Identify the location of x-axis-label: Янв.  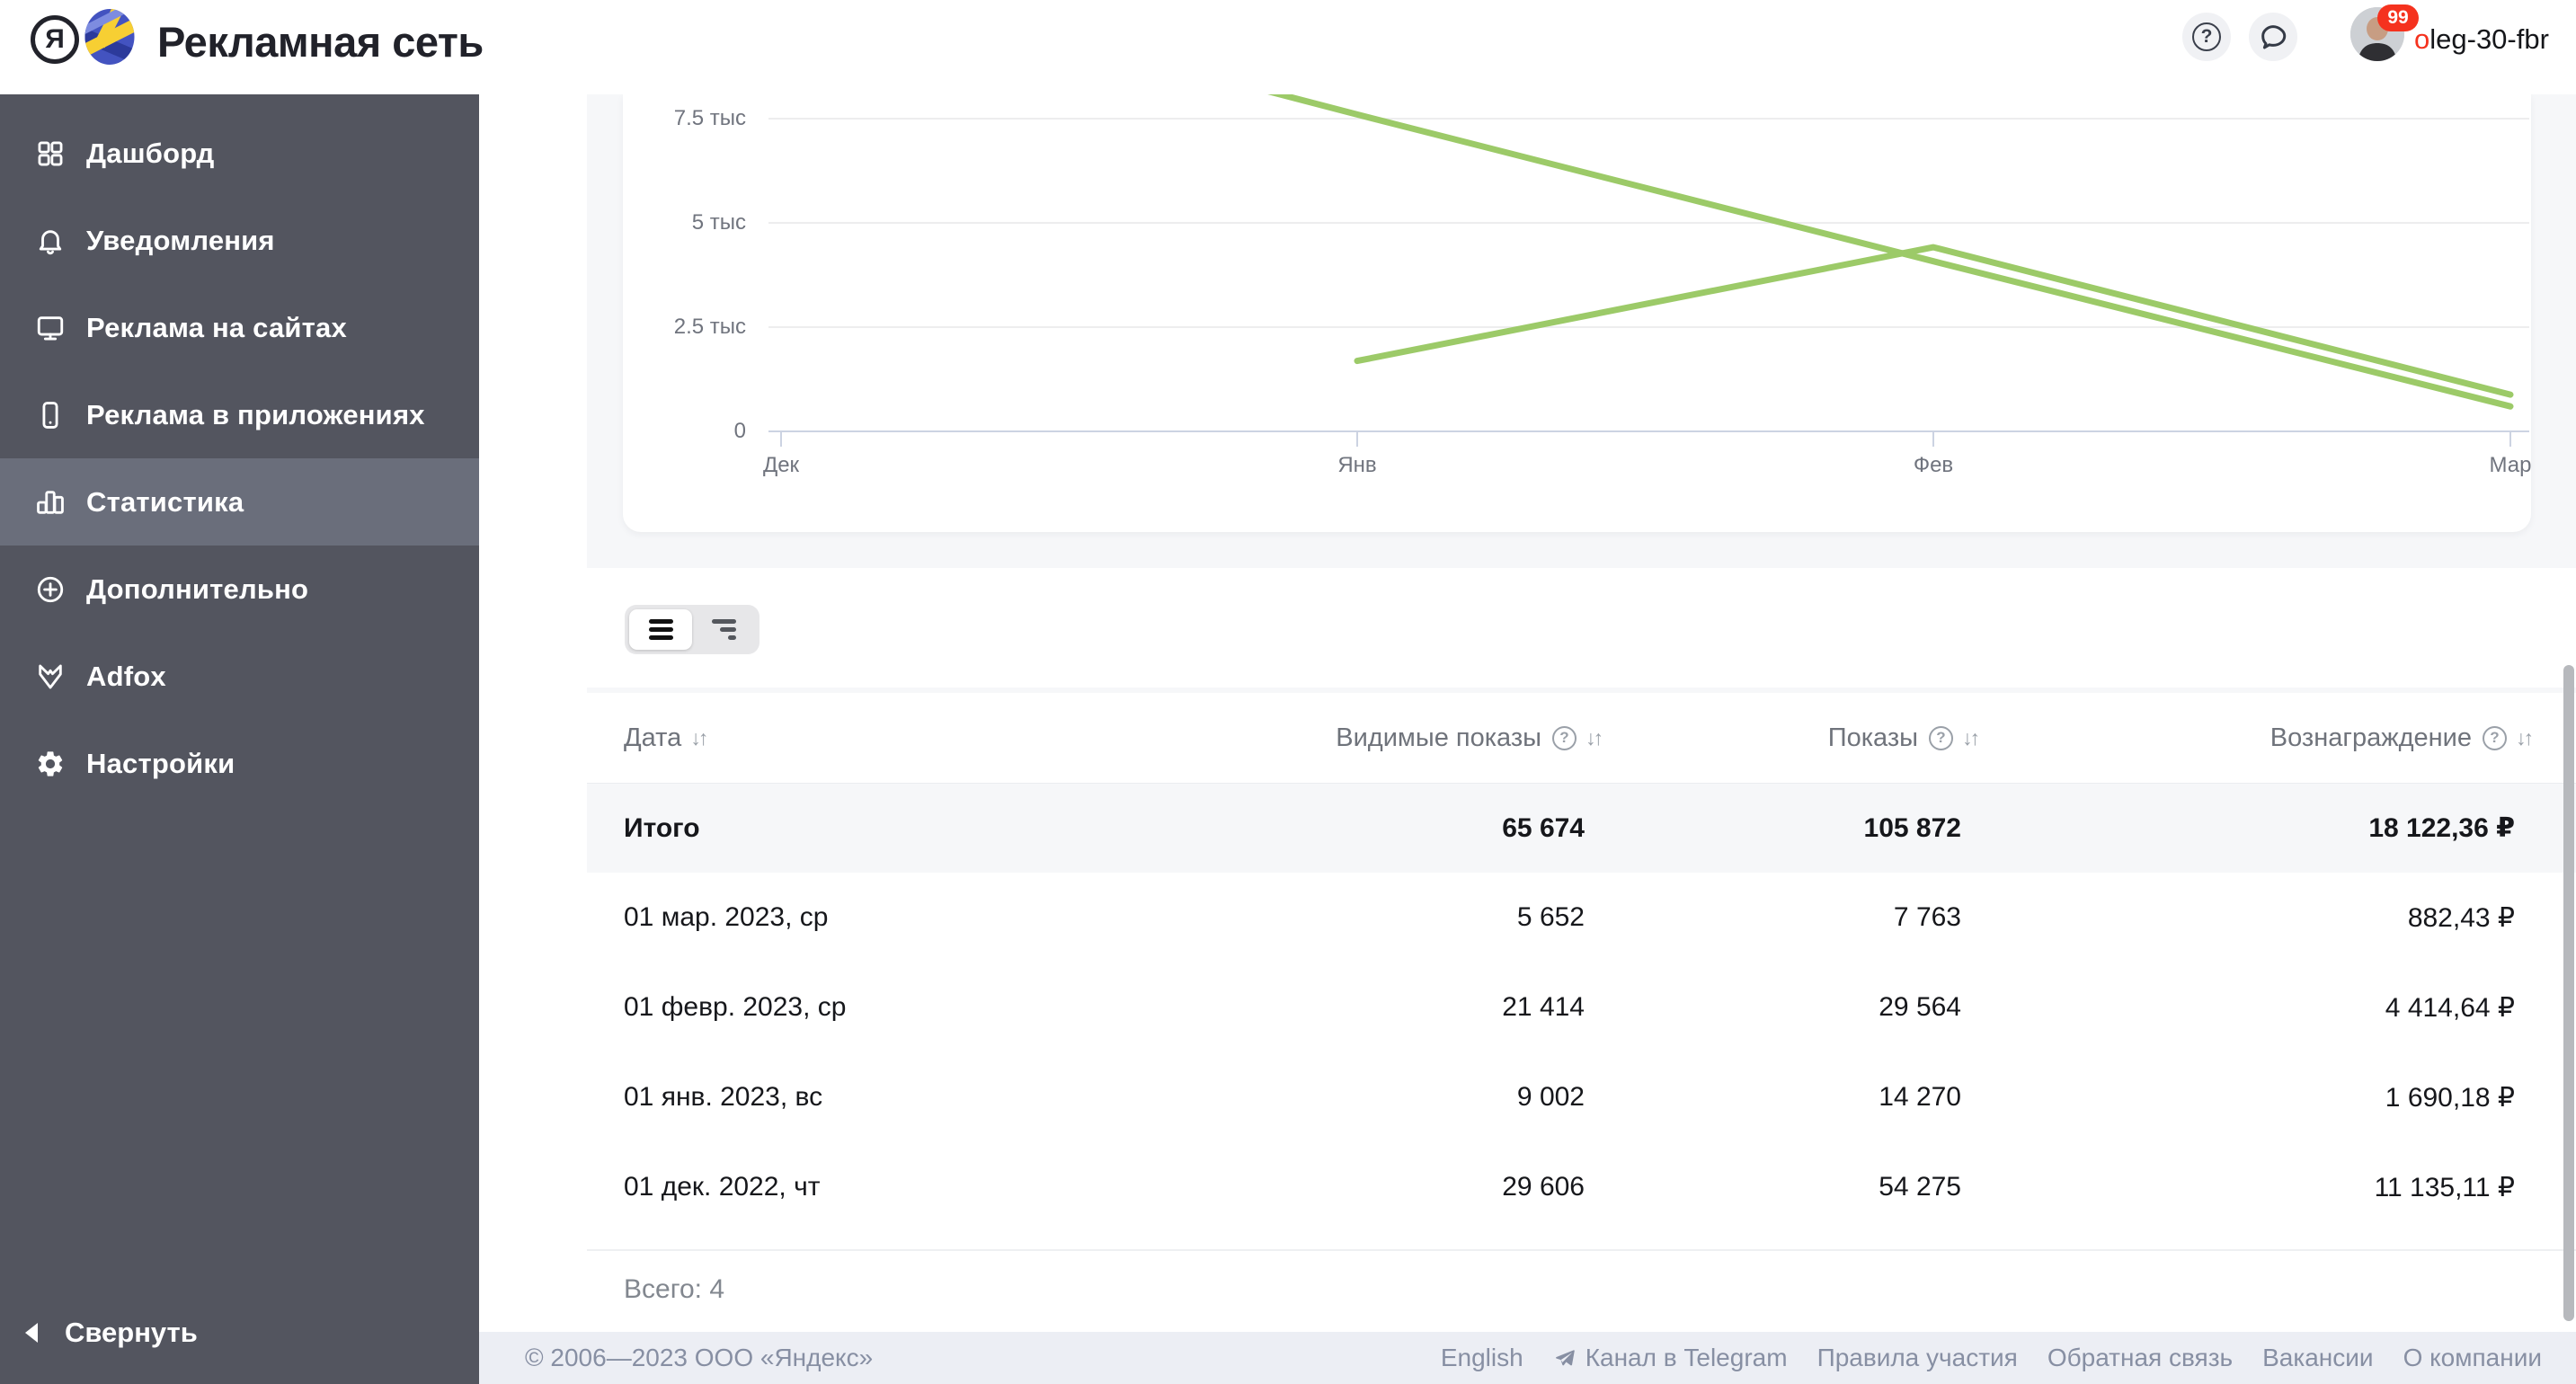
(1357, 465).